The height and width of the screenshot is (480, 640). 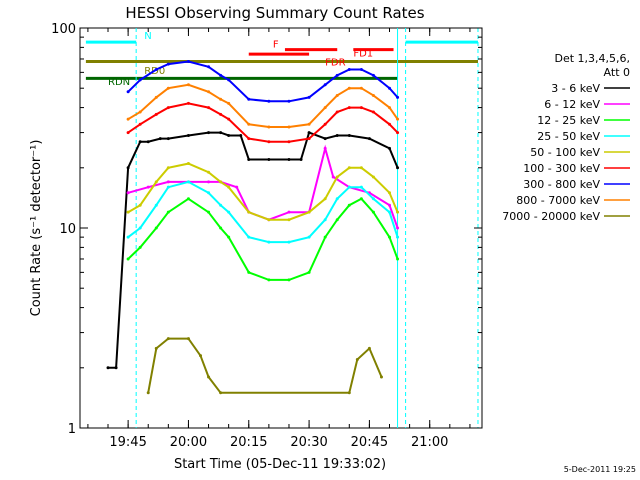 What do you see at coordinates (67, 229) in the screenshot?
I see `y-tick-label: 10` at bounding box center [67, 229].